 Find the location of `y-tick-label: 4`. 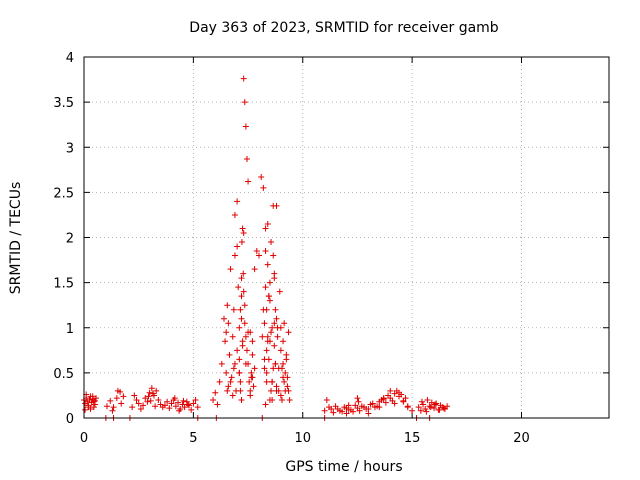

y-tick-label: 4 is located at coordinates (70, 58).